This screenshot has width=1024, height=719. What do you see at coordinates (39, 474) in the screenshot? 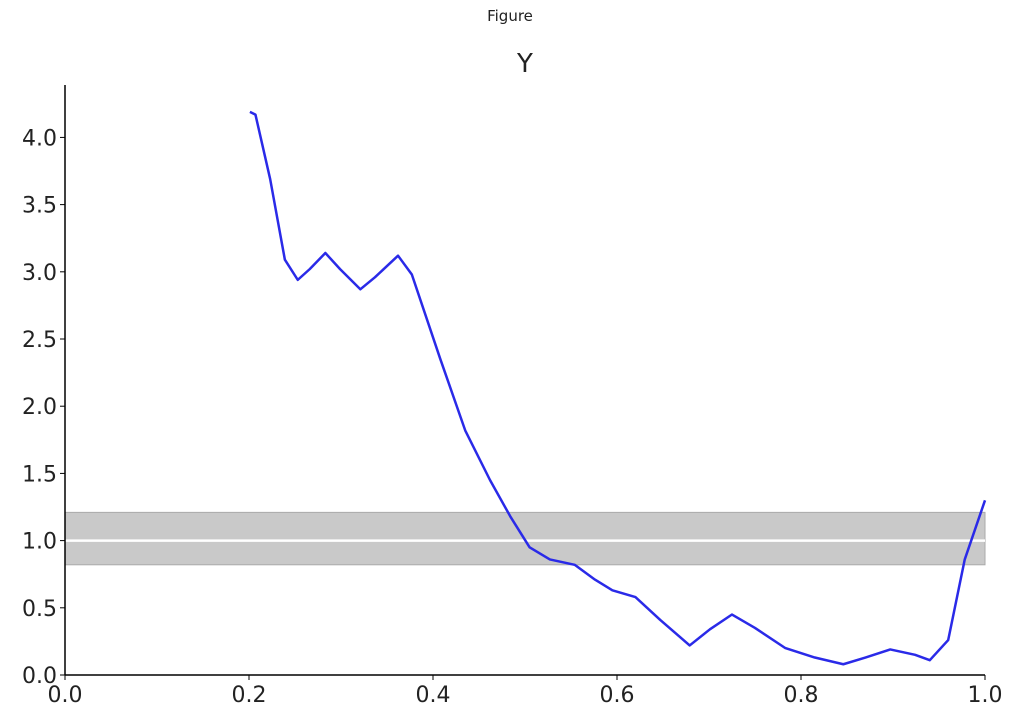
I see `y-tick-label: 1.5` at bounding box center [39, 474].